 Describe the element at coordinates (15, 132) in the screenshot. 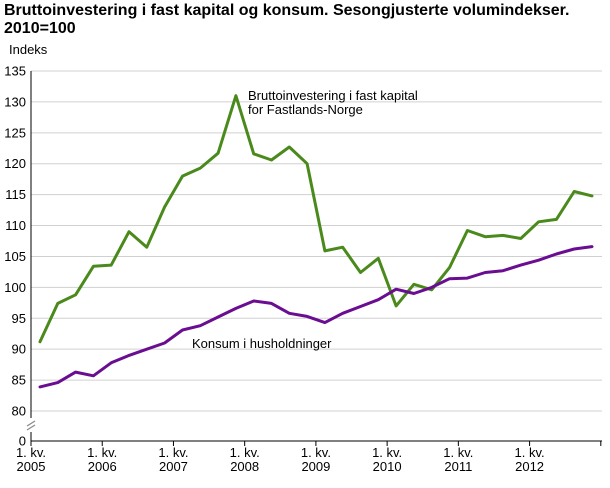

I see `y-tick-label: 125` at that location.